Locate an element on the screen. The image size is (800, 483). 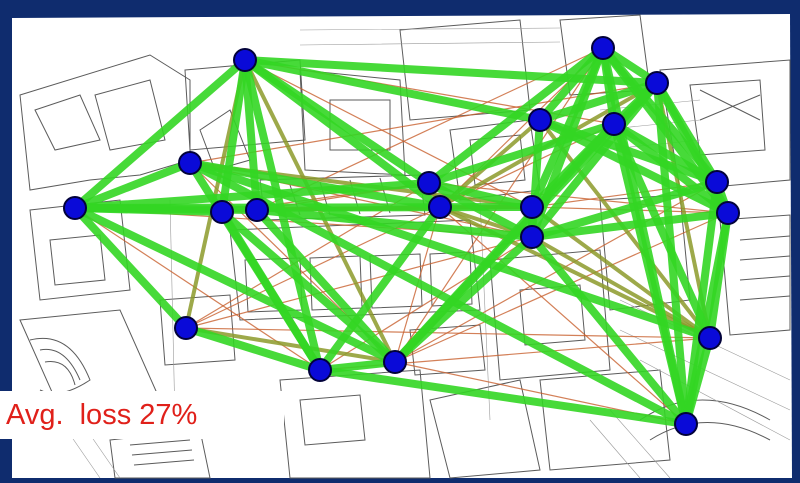
wireless-node-icon-n10 is located at coordinates (440, 207).